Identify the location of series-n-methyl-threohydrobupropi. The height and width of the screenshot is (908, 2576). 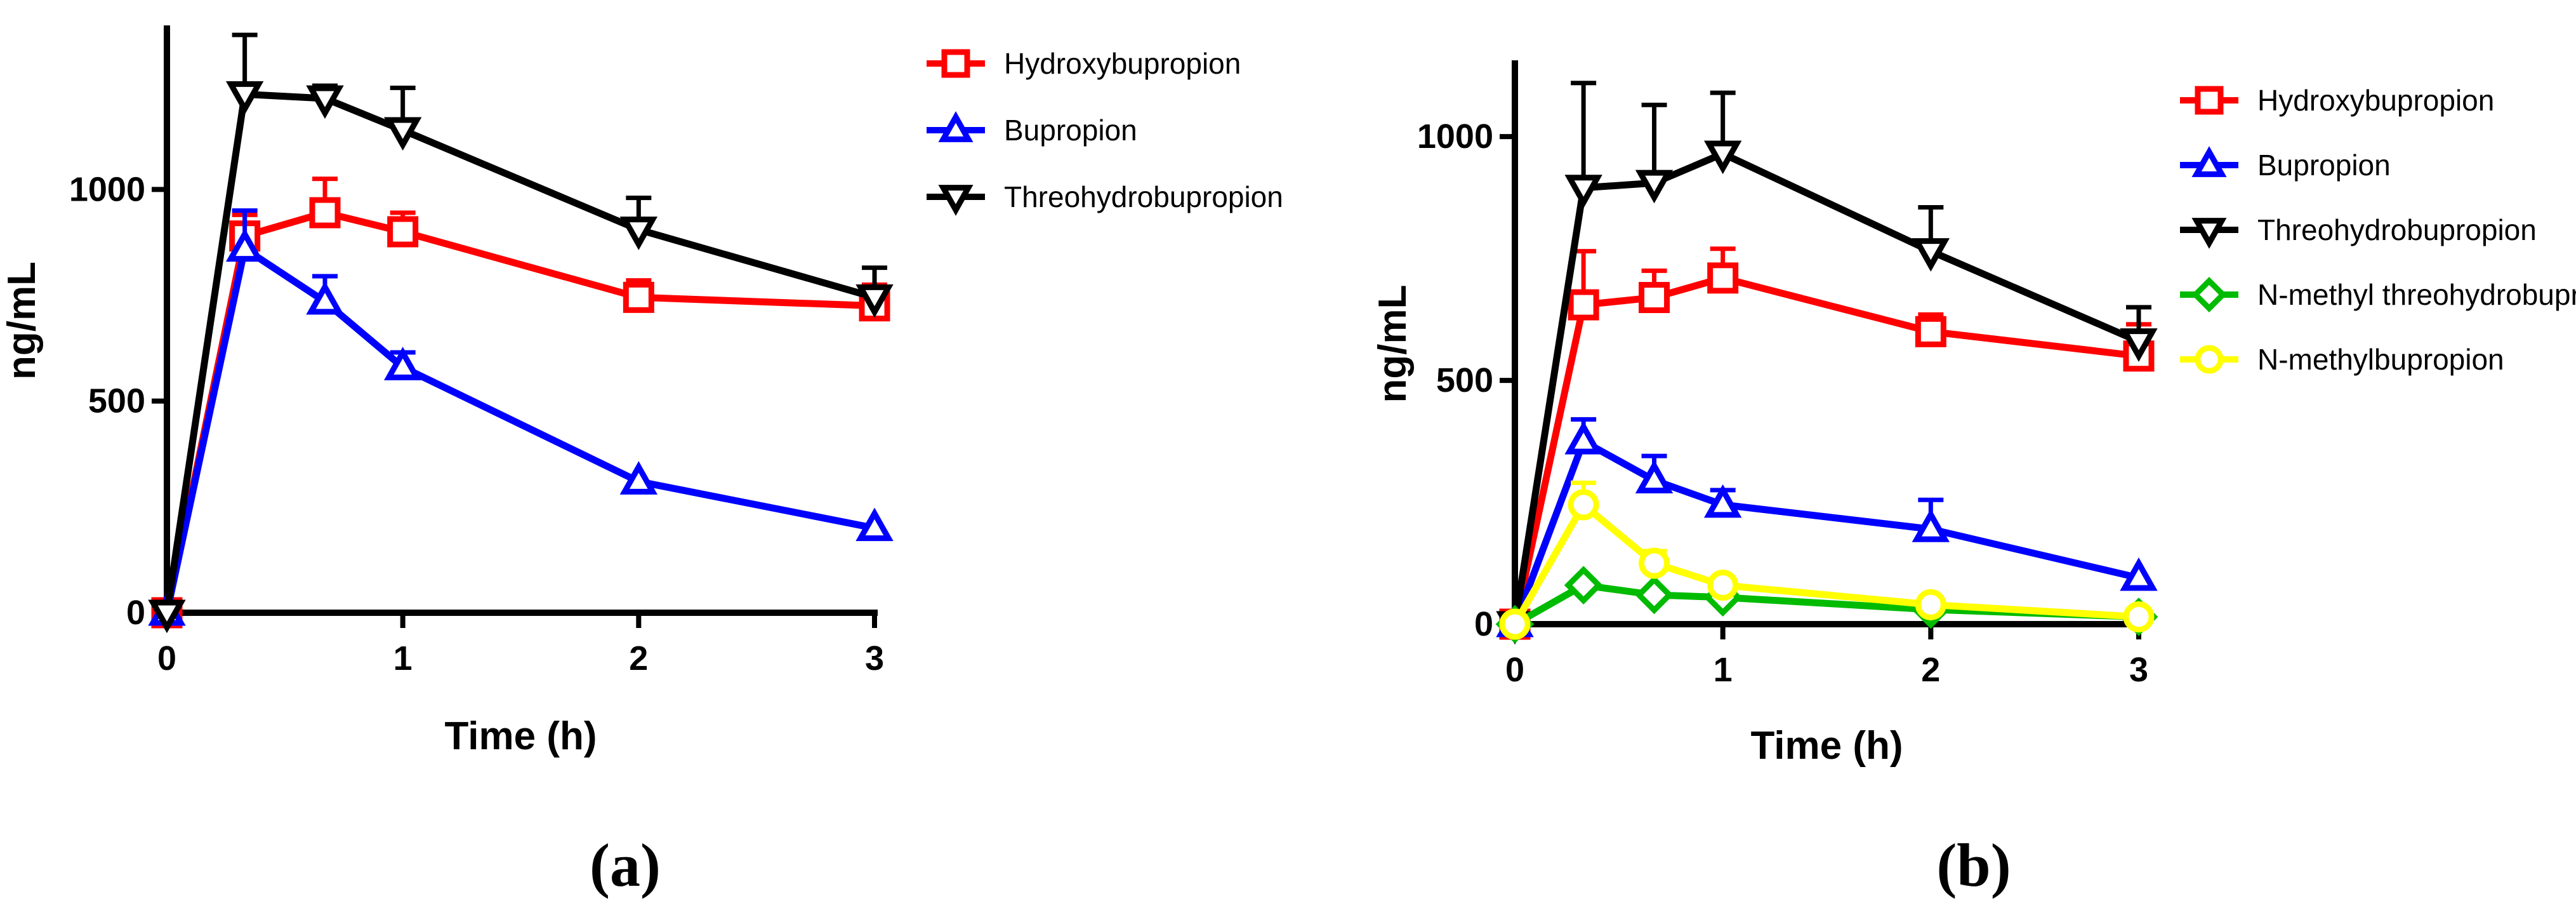
(1827, 605).